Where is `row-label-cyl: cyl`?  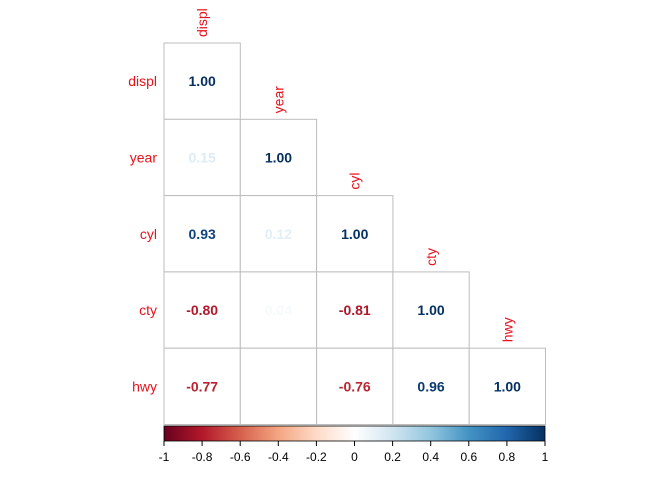 row-label-cyl: cyl is located at coordinates (148, 234).